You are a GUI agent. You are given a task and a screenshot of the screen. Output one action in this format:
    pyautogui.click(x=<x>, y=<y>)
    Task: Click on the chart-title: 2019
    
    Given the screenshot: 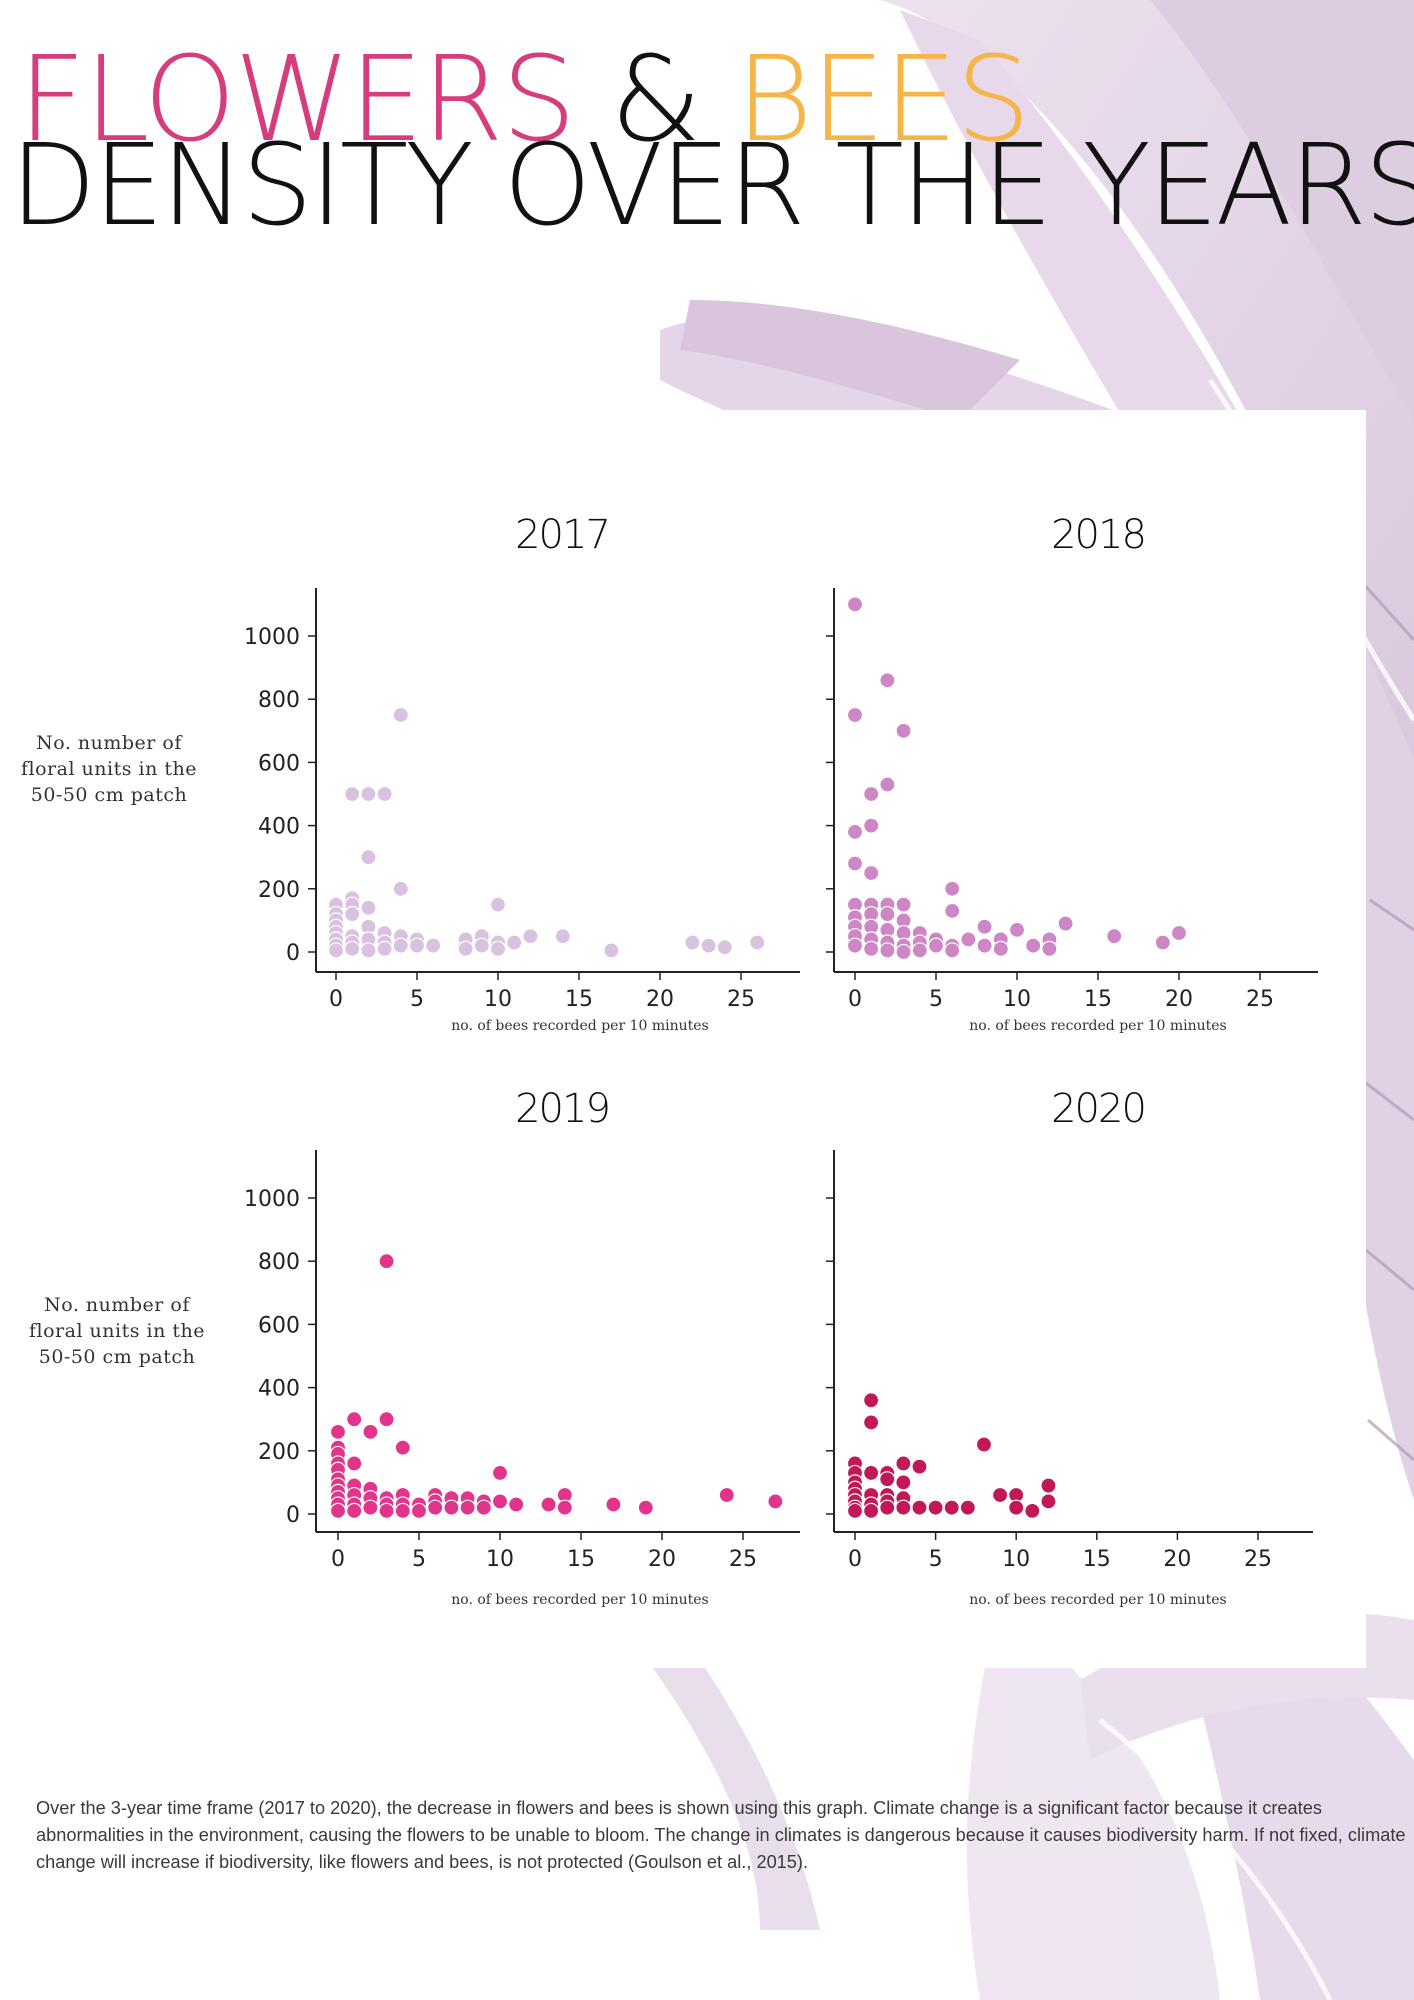 What is the action you would take?
    pyautogui.click(x=562, y=1109)
    